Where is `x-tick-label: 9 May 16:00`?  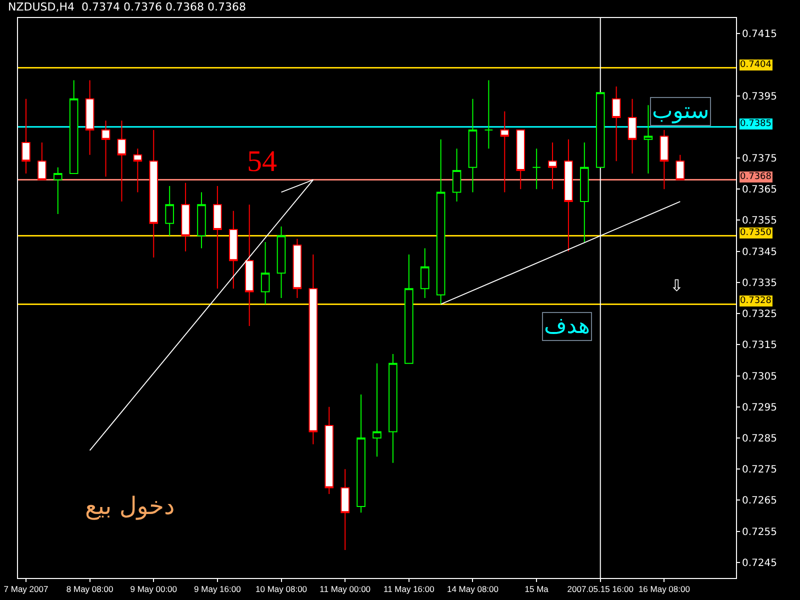
x-tick-label: 9 May 16:00 is located at coordinates (218, 589).